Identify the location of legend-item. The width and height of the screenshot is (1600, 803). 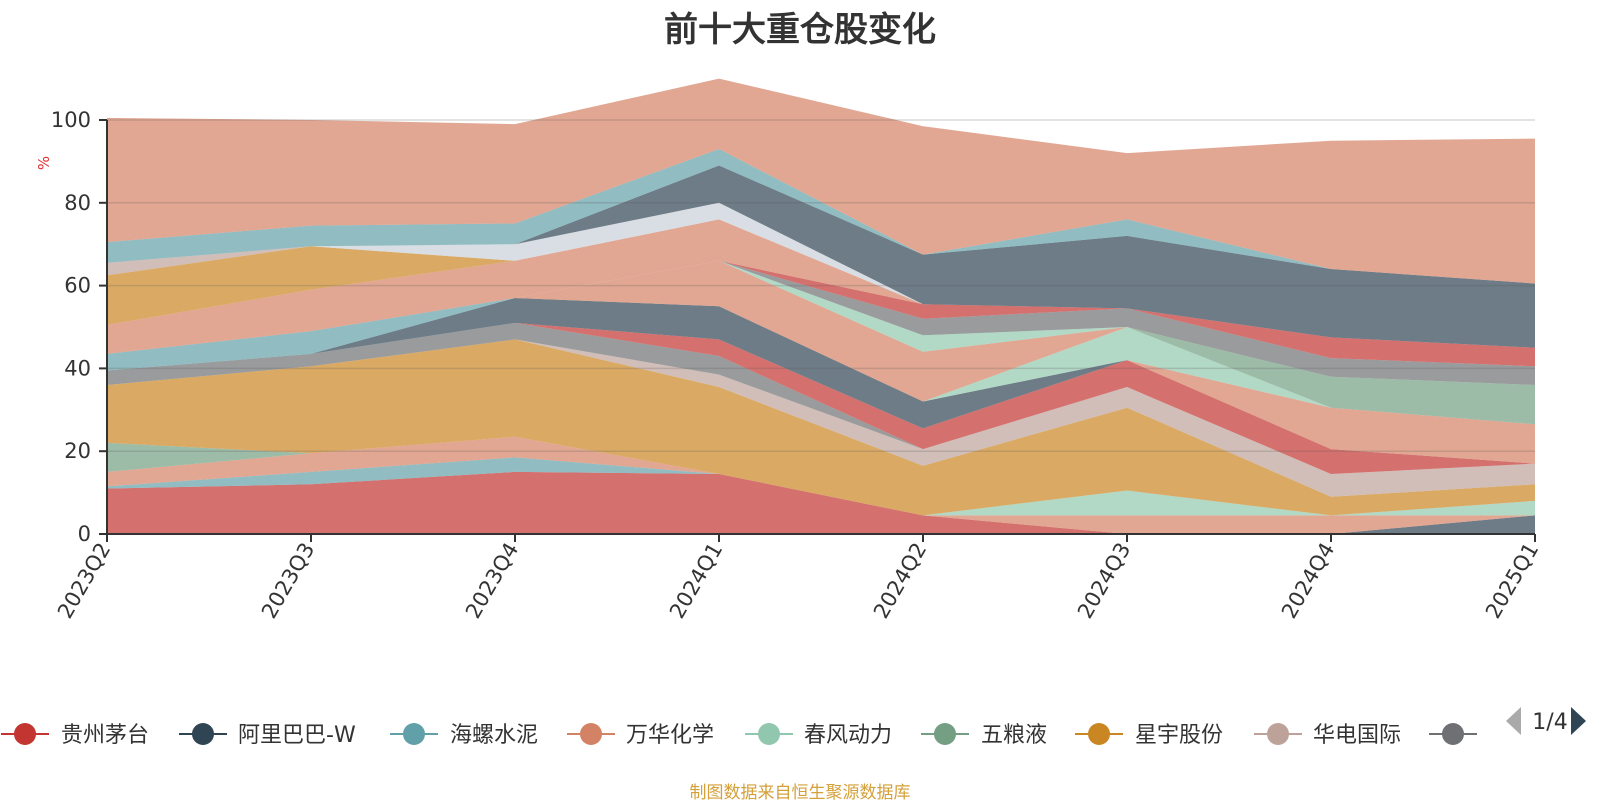
(1453, 734).